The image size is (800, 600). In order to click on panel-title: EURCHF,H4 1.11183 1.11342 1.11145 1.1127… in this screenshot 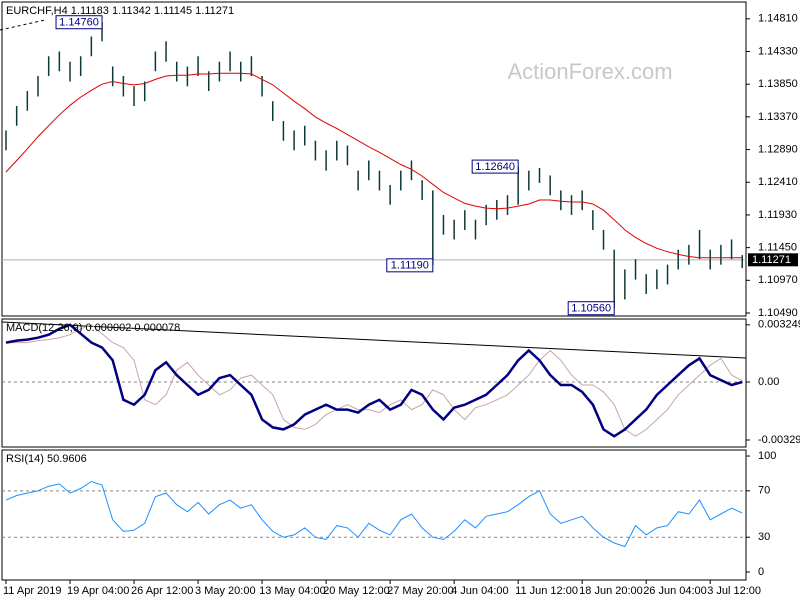, I will do `click(120, 11)`.